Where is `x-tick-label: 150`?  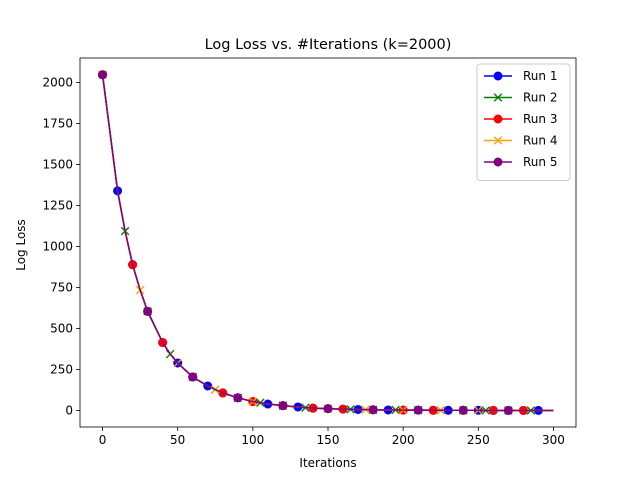
x-tick-label: 150 is located at coordinates (328, 440).